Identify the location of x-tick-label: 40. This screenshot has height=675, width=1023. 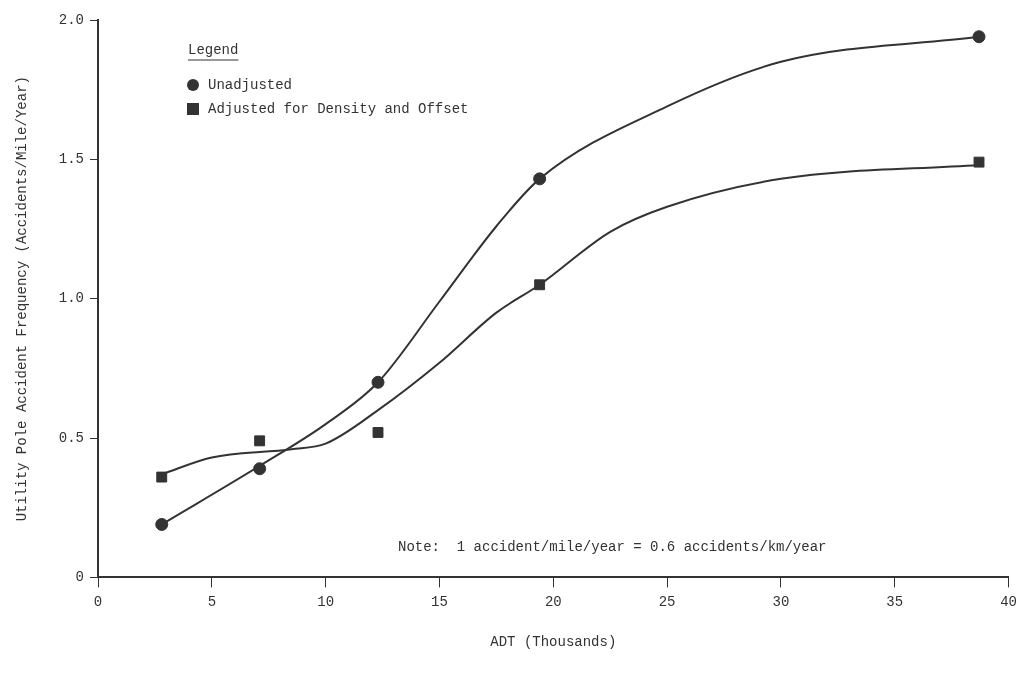
(1008, 601).